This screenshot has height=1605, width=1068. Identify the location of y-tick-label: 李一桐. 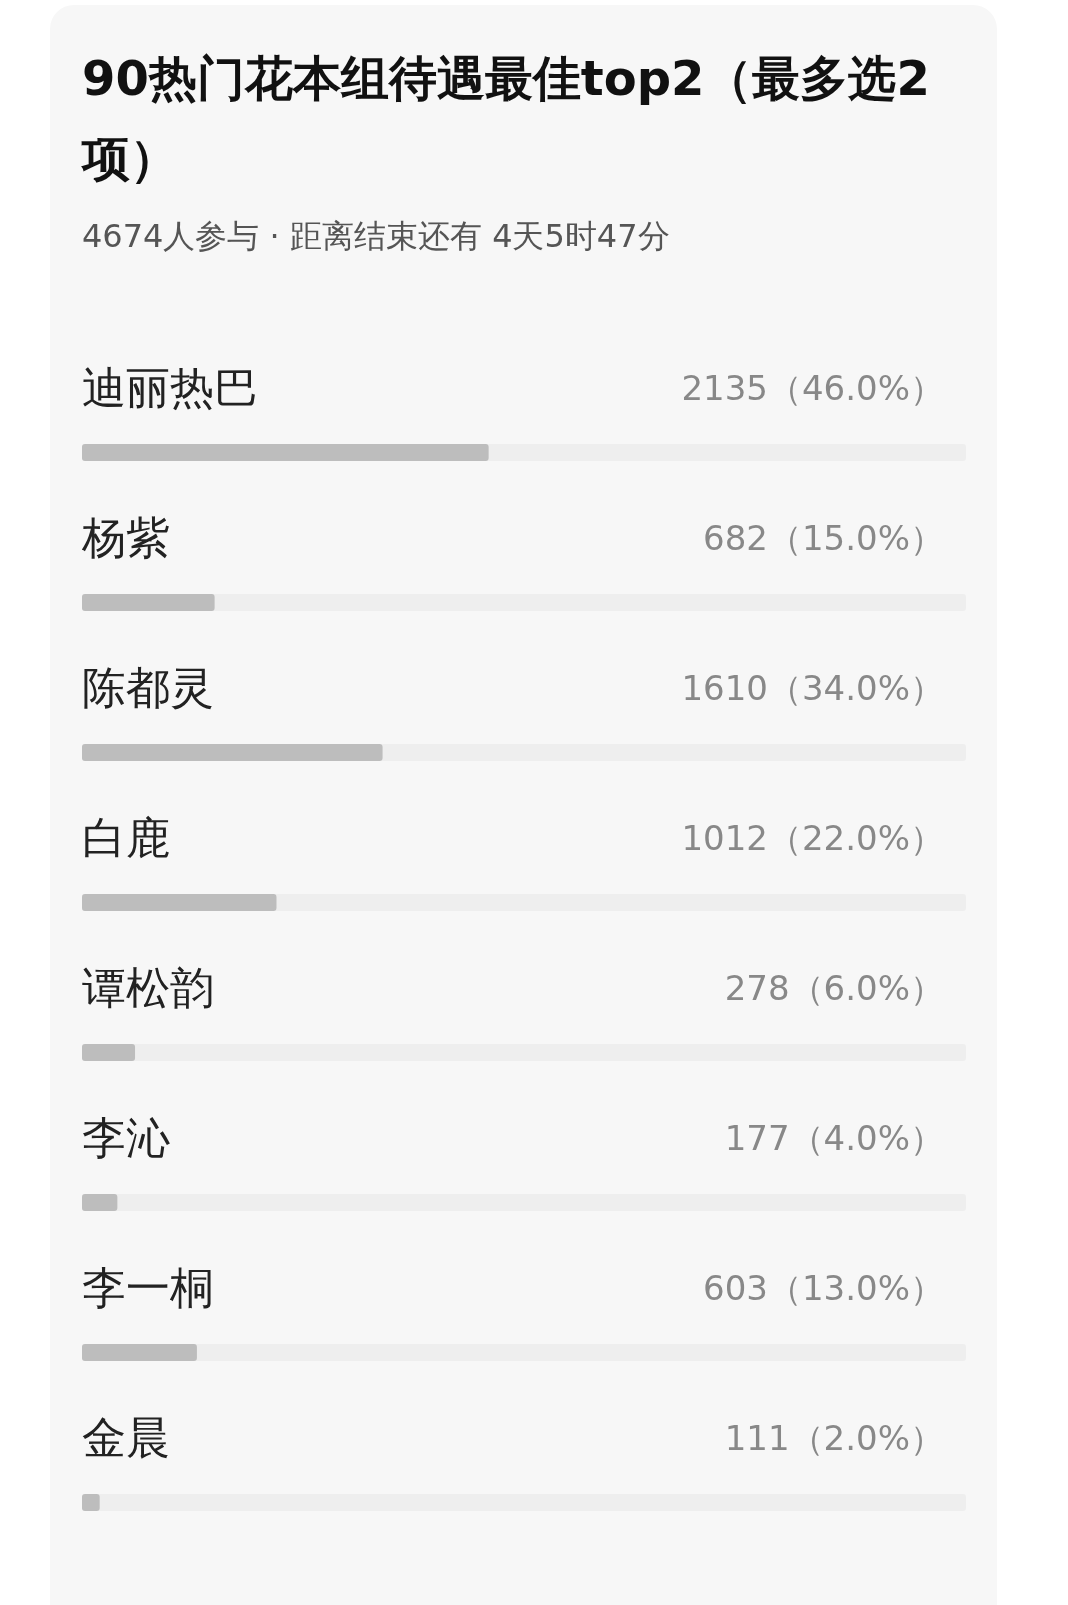
(148, 1287).